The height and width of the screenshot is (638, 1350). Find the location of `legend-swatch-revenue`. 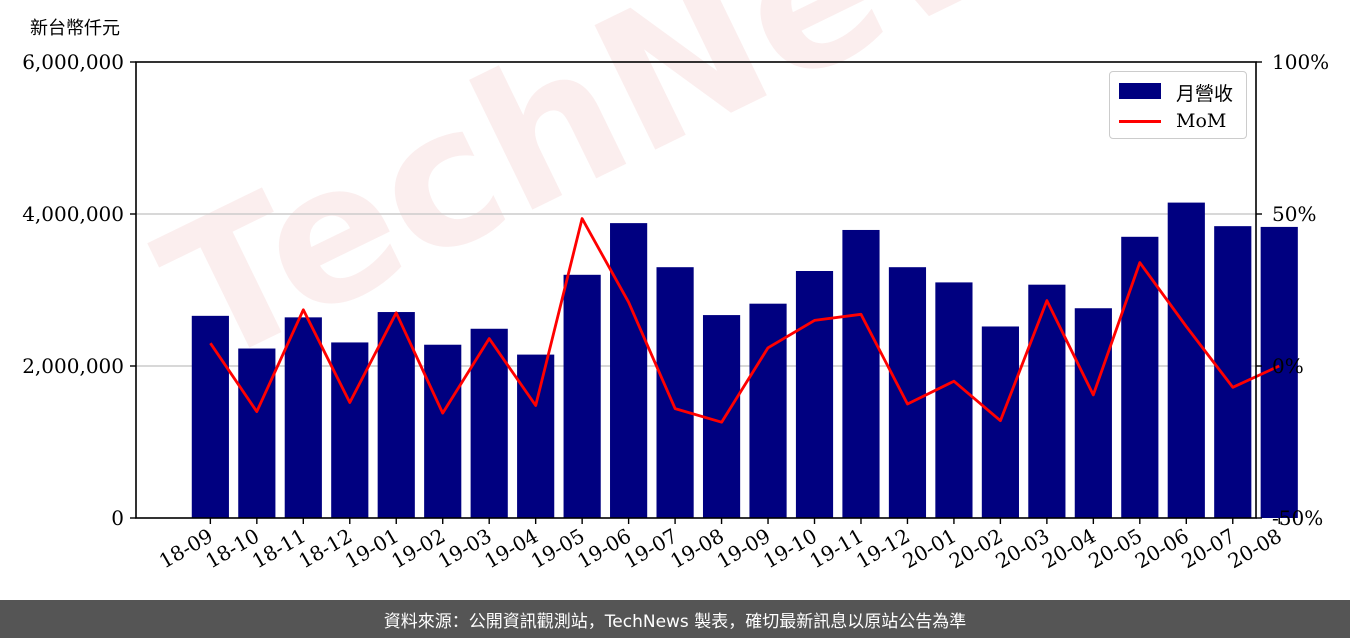

legend-swatch-revenue is located at coordinates (1140, 91).